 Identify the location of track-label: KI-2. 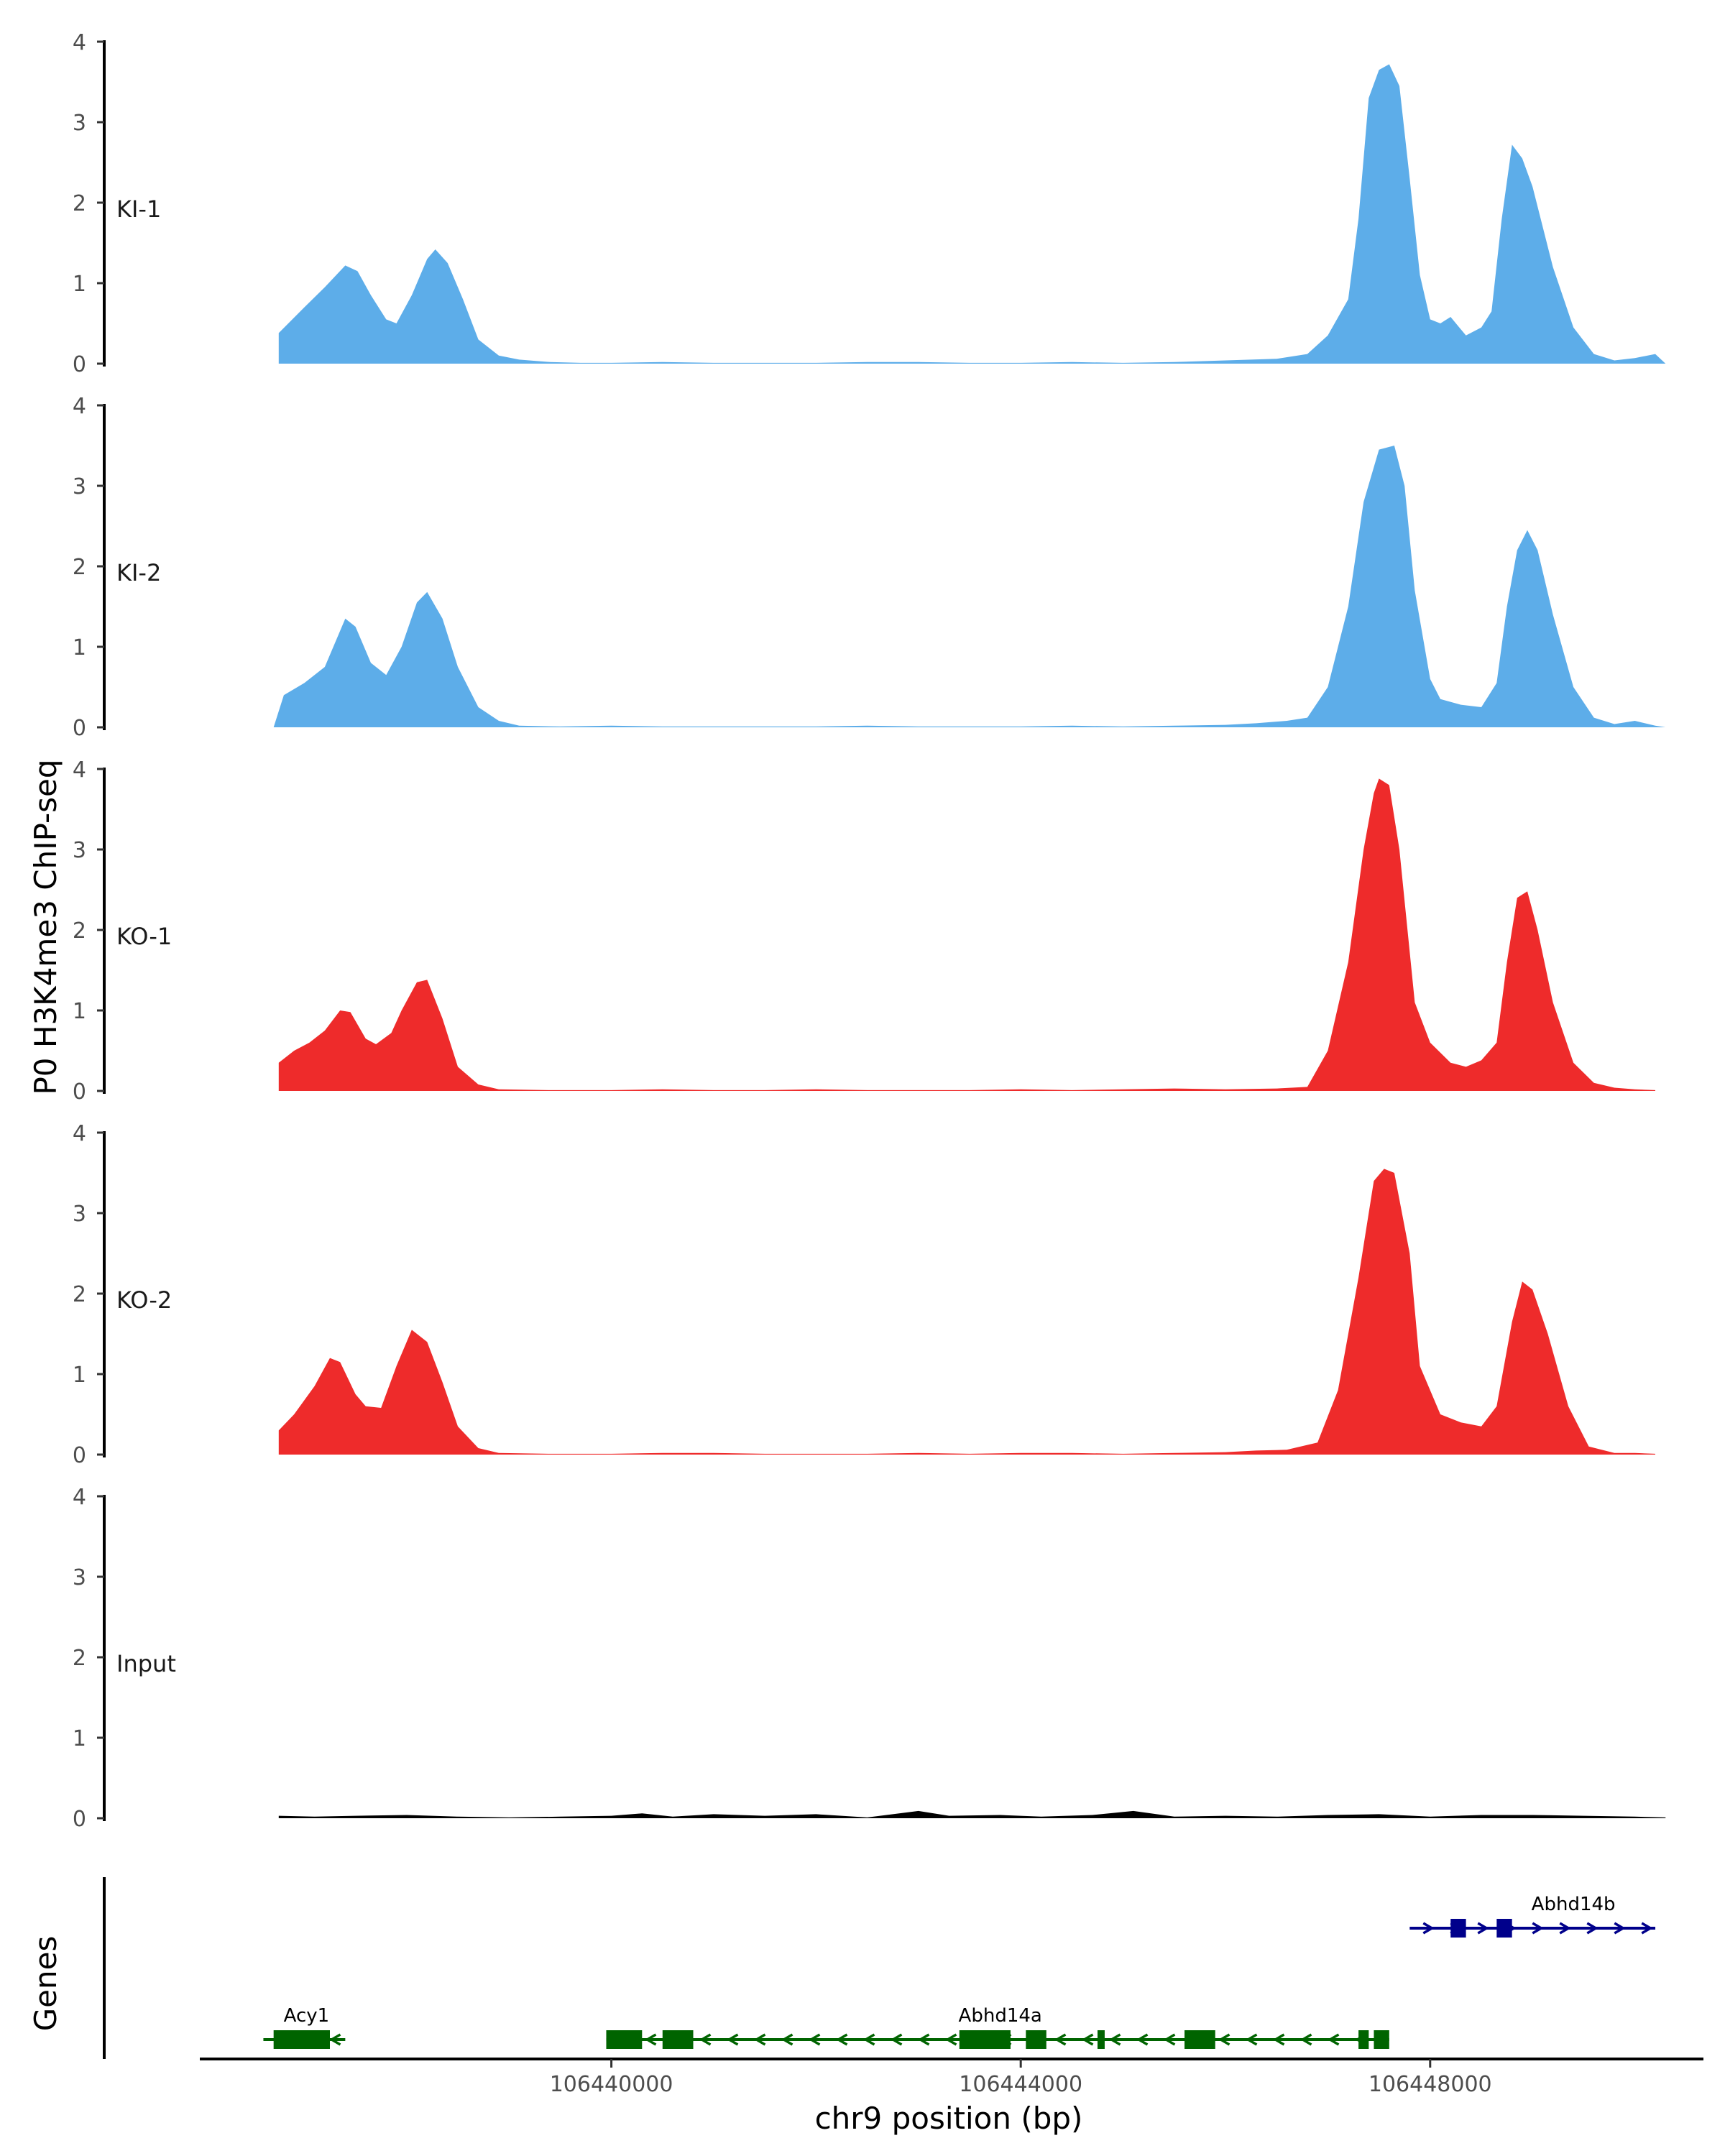
(138, 572).